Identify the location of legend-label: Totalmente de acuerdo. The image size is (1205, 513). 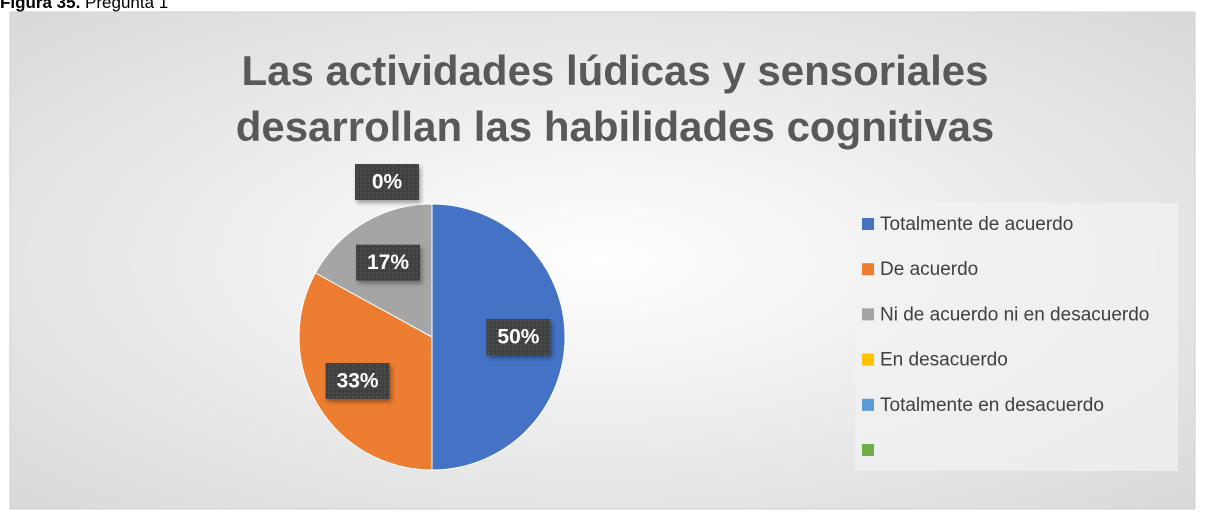
(976, 224).